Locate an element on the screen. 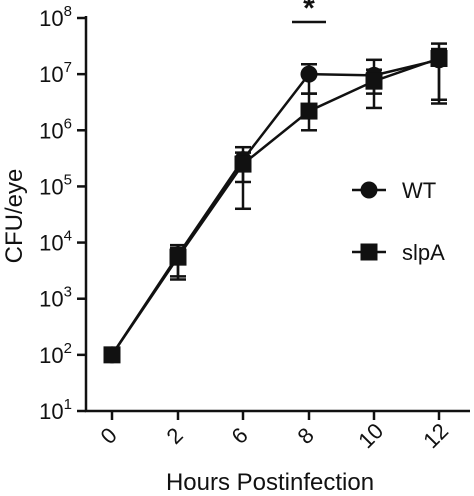 This screenshot has width=474, height=496. y-tick-label: 10⁴ is located at coordinates (55, 242).